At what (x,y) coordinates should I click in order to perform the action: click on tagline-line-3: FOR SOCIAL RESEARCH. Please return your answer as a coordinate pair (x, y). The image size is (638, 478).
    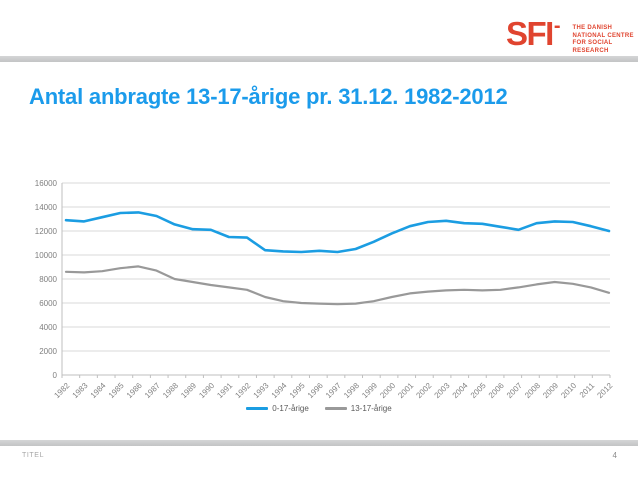
    Looking at the image, I should click on (592, 47).